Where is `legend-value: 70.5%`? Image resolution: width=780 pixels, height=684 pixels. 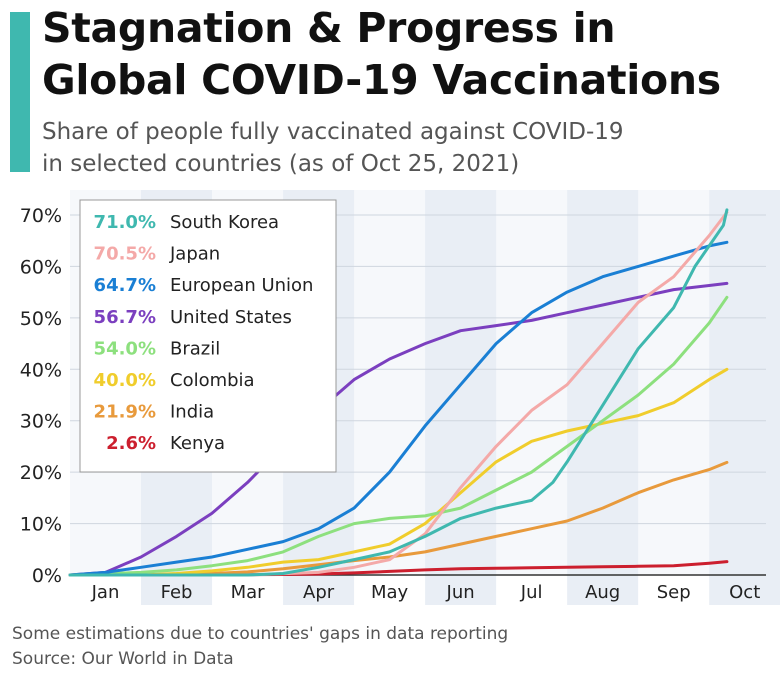
legend-value: 70.5% is located at coordinates (125, 254).